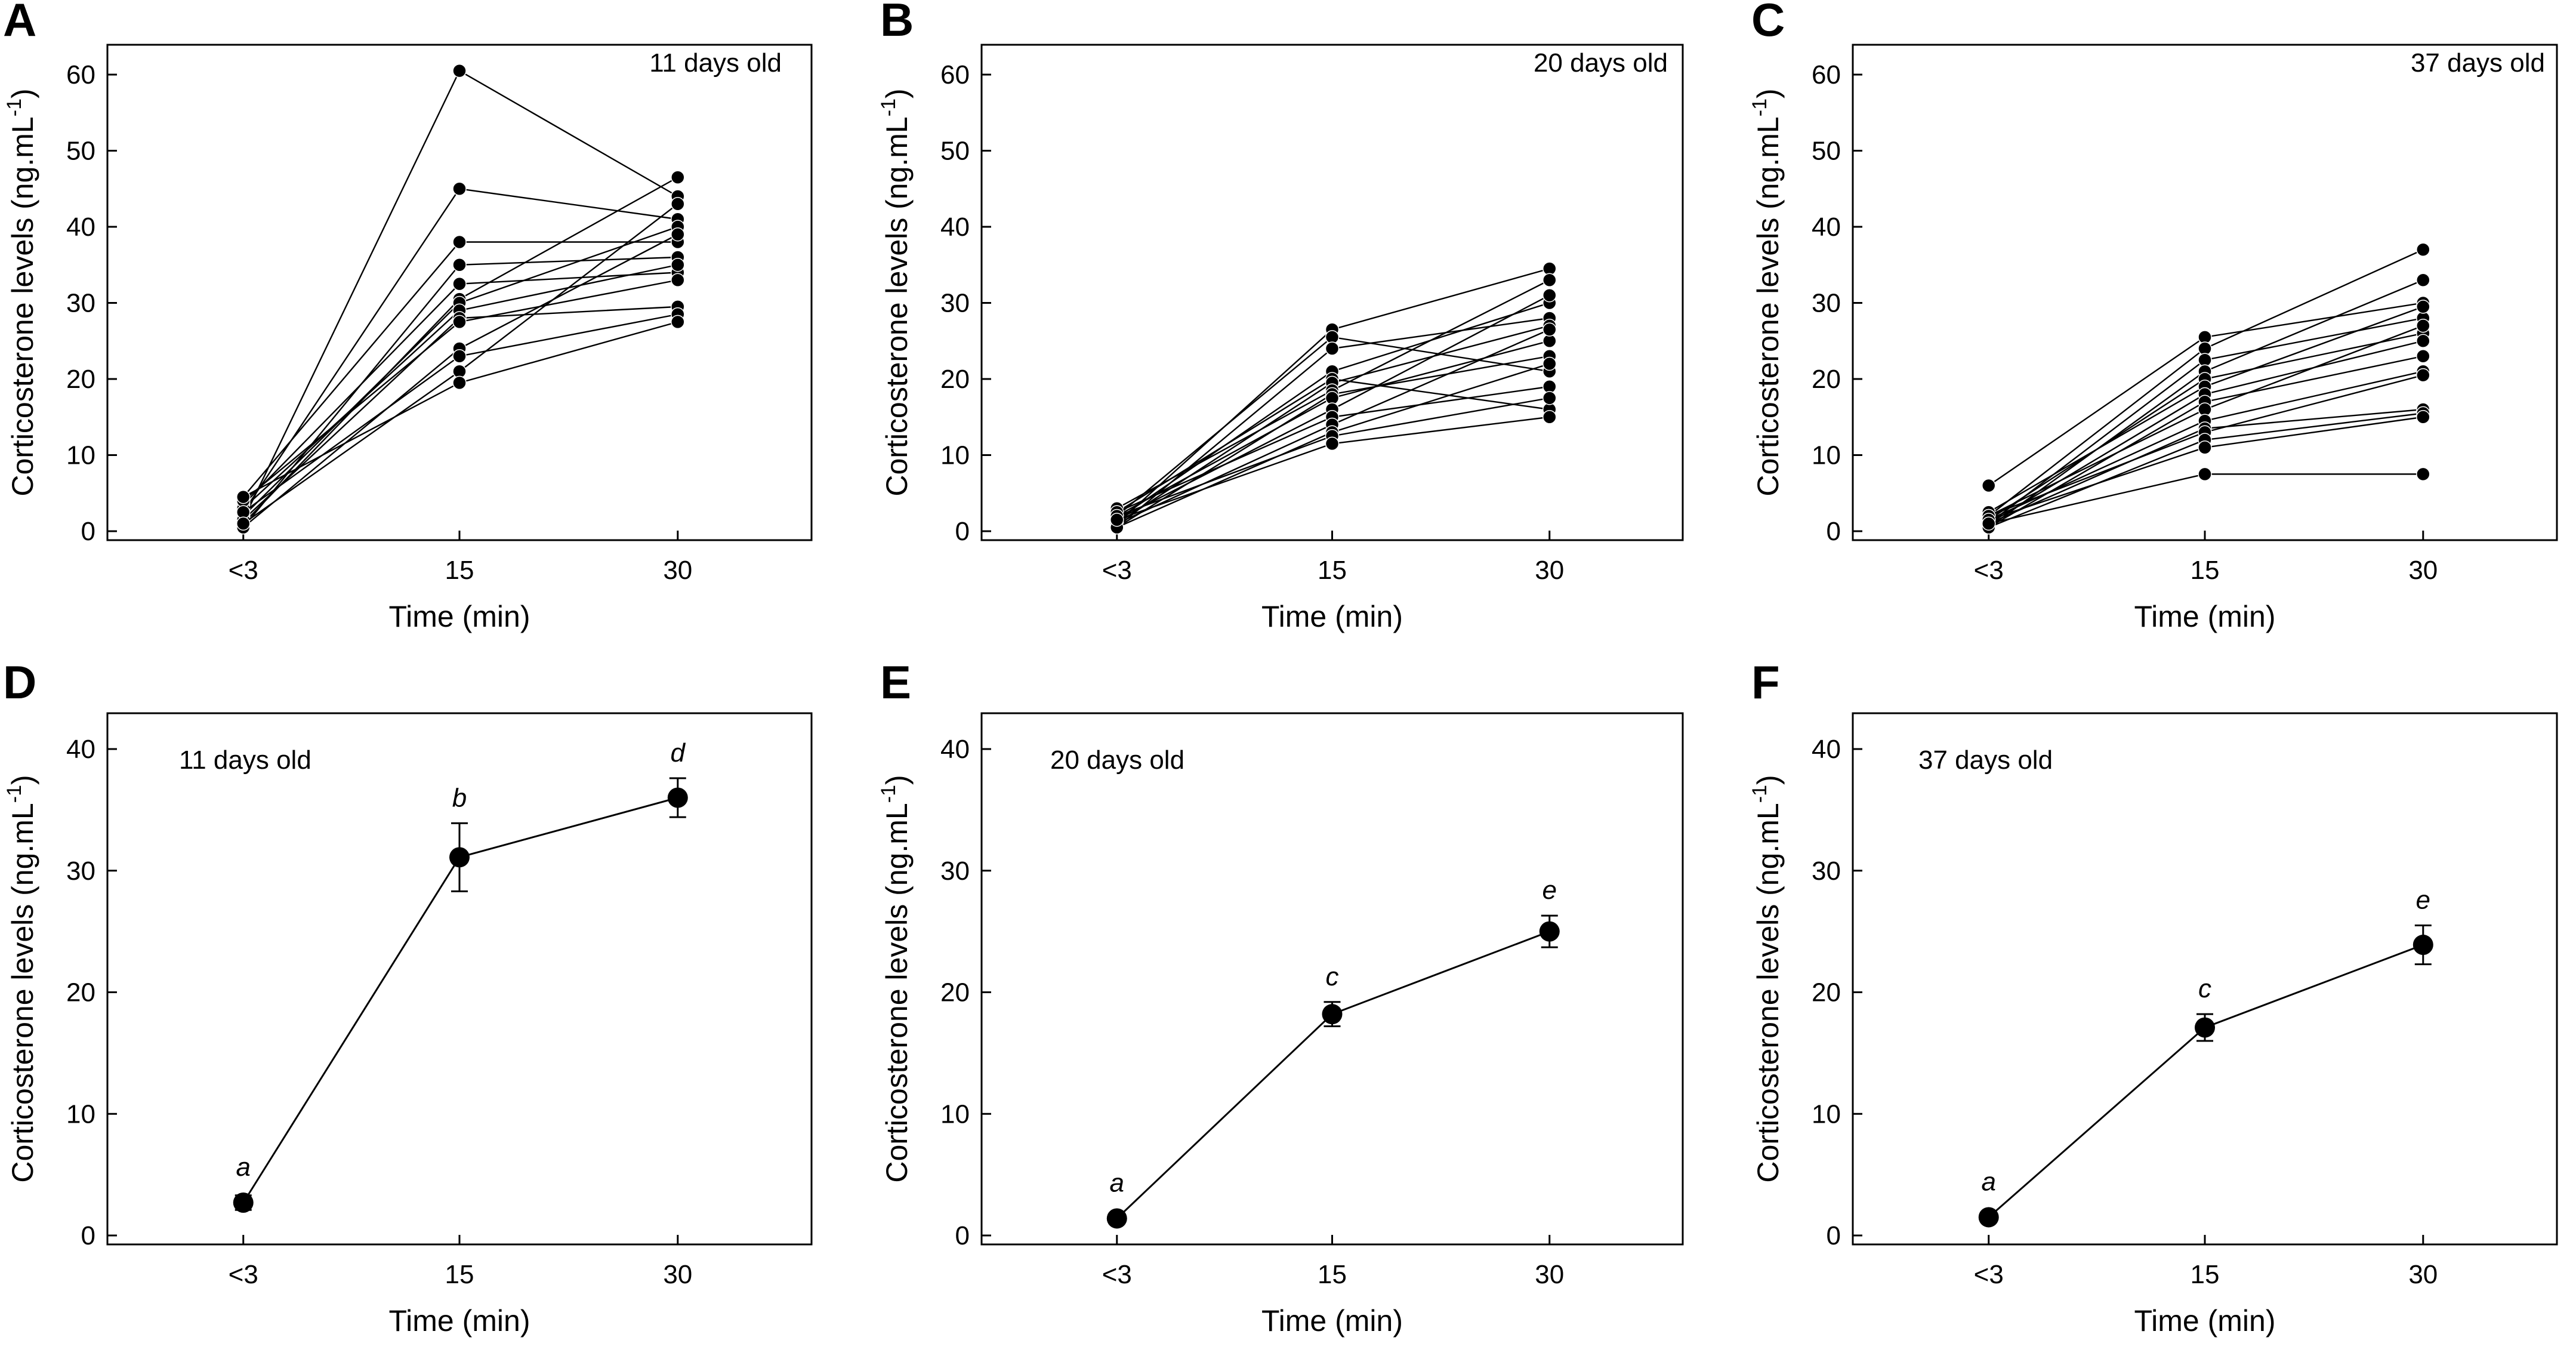 The width and height of the screenshot is (2576, 1362). I want to click on y-tick-label: 40, so click(81, 227).